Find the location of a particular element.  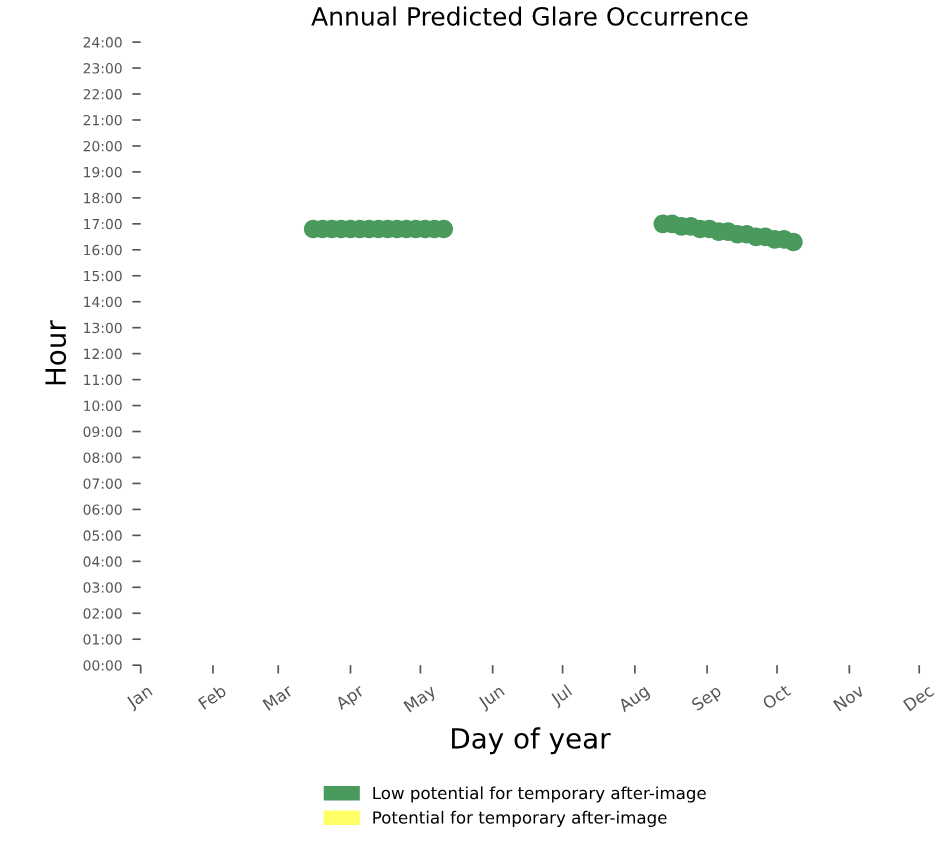

x-tick-label: Aug is located at coordinates (634, 700).